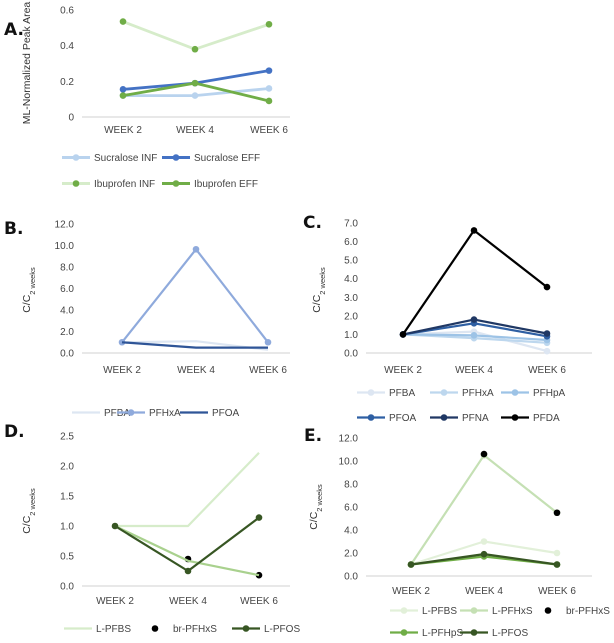  Describe the element at coordinates (459, 418) in the screenshot. I see `legend-item-pfna: PFNA` at that location.